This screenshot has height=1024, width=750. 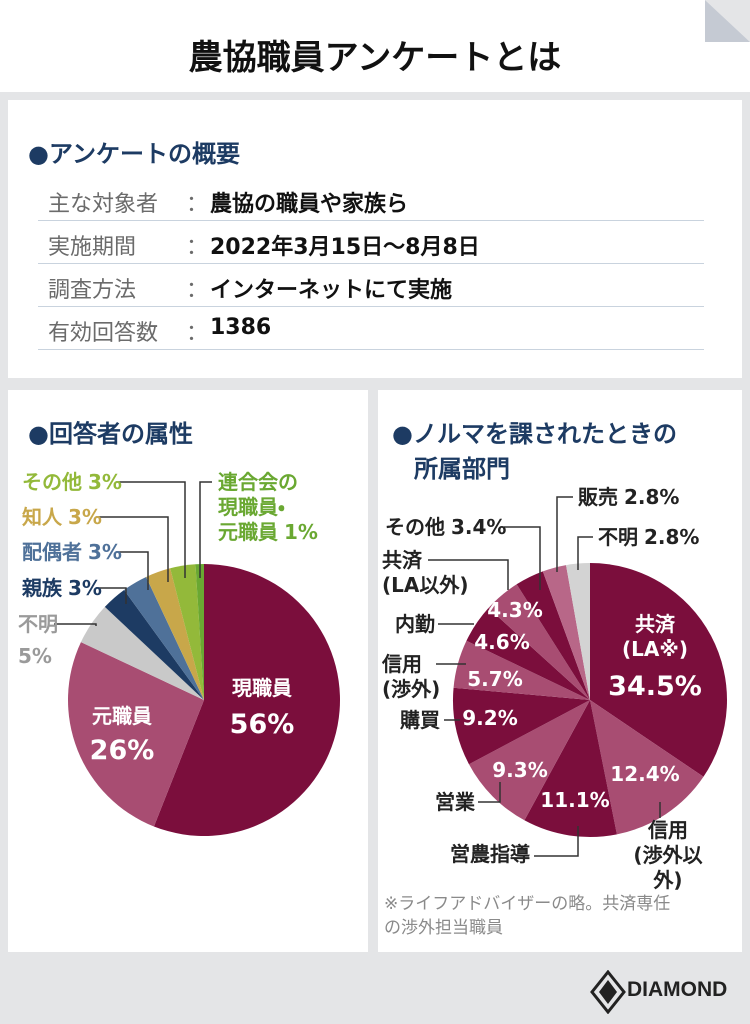 What do you see at coordinates (479, 527) in the screenshot?
I see `value-label: 3.4%` at bounding box center [479, 527].